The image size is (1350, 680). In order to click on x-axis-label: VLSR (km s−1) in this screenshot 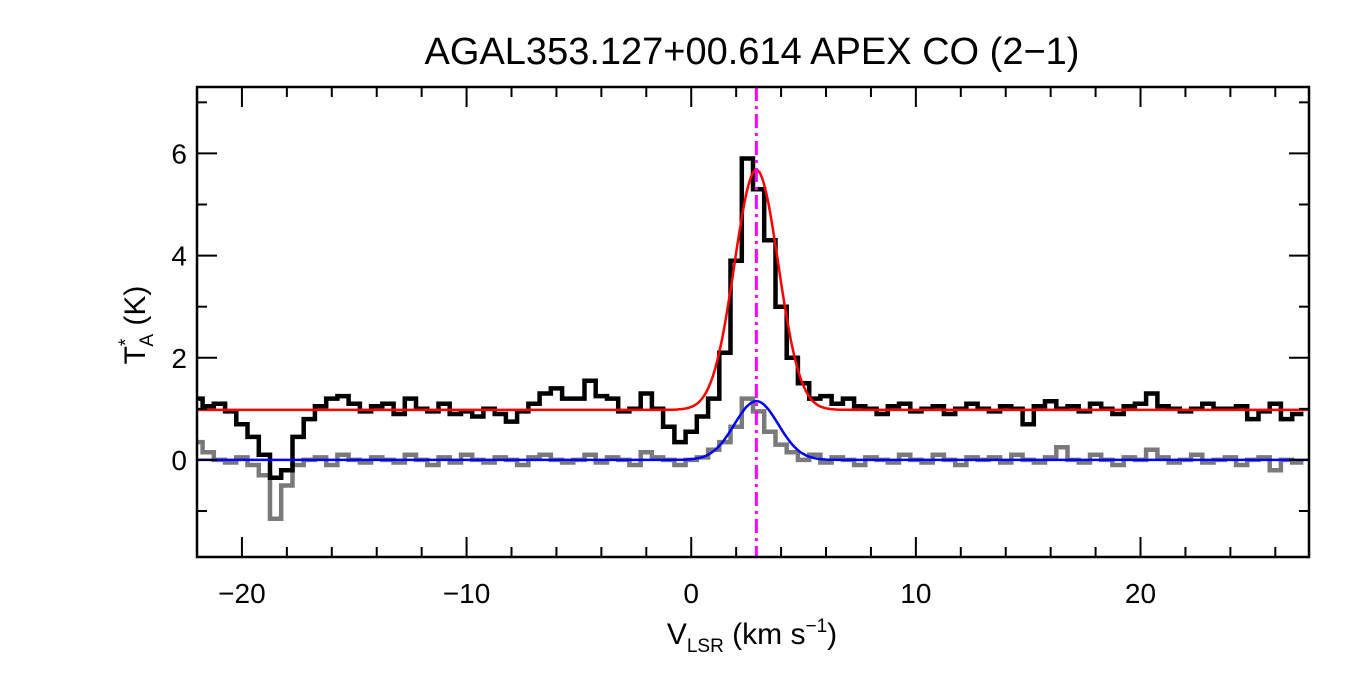, I will do `click(752, 636)`.